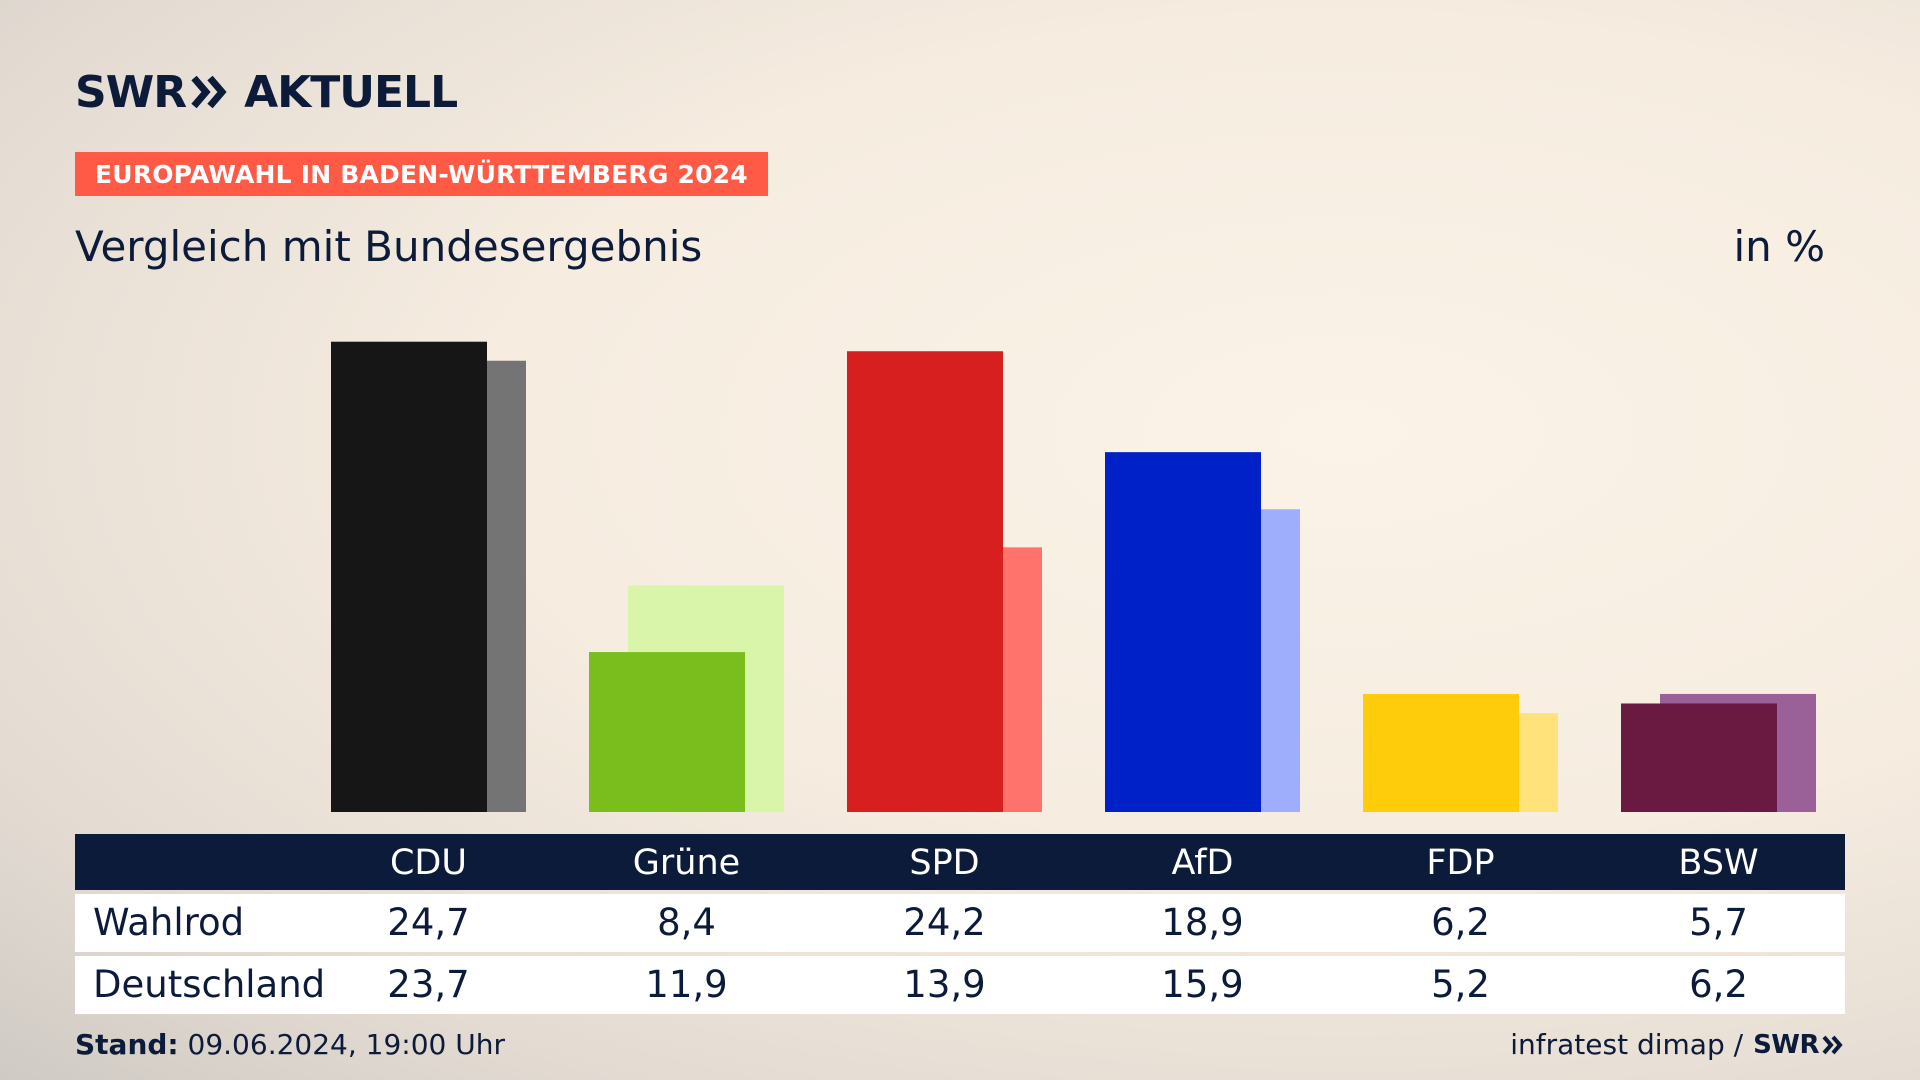 Image resolution: width=1920 pixels, height=1080 pixels. I want to click on bar-wahlrod-cdu, so click(409, 576).